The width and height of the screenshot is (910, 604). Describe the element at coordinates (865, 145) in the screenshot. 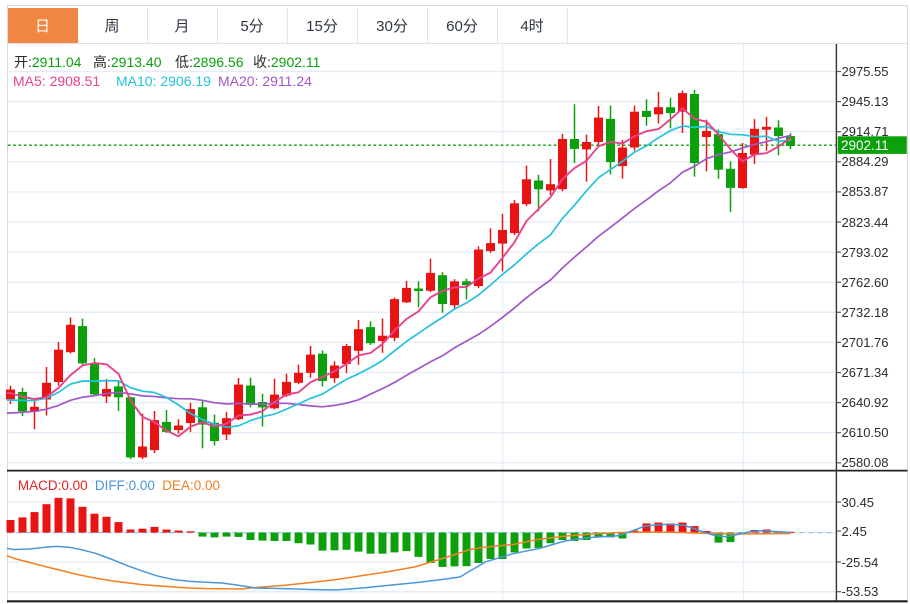

I see `svg-text: 2902.11` at that location.